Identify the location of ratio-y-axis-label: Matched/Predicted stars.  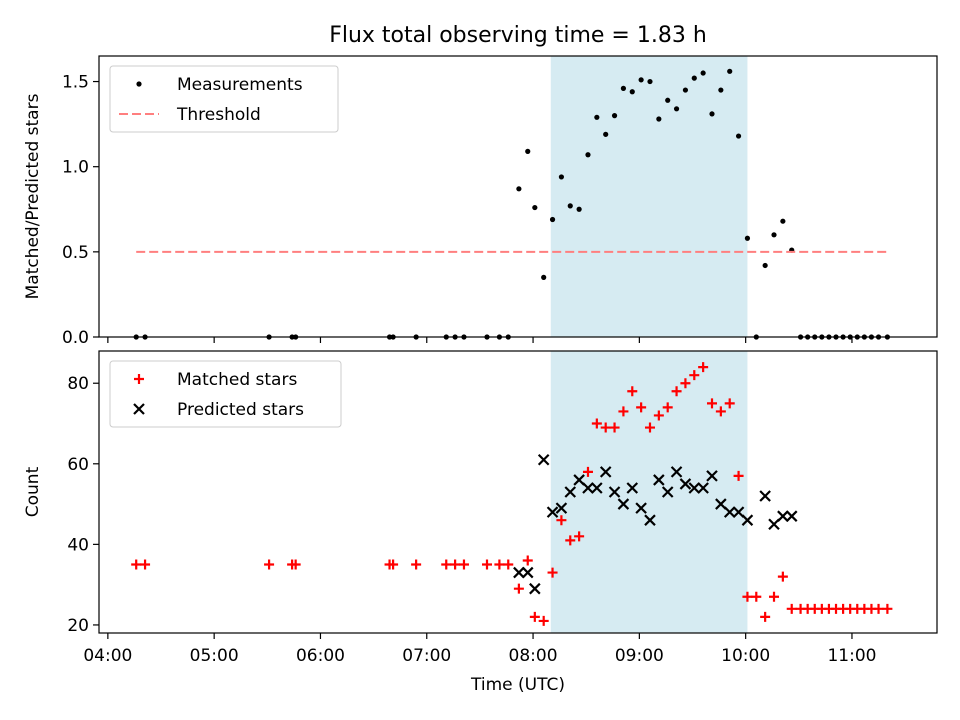
(33, 196).